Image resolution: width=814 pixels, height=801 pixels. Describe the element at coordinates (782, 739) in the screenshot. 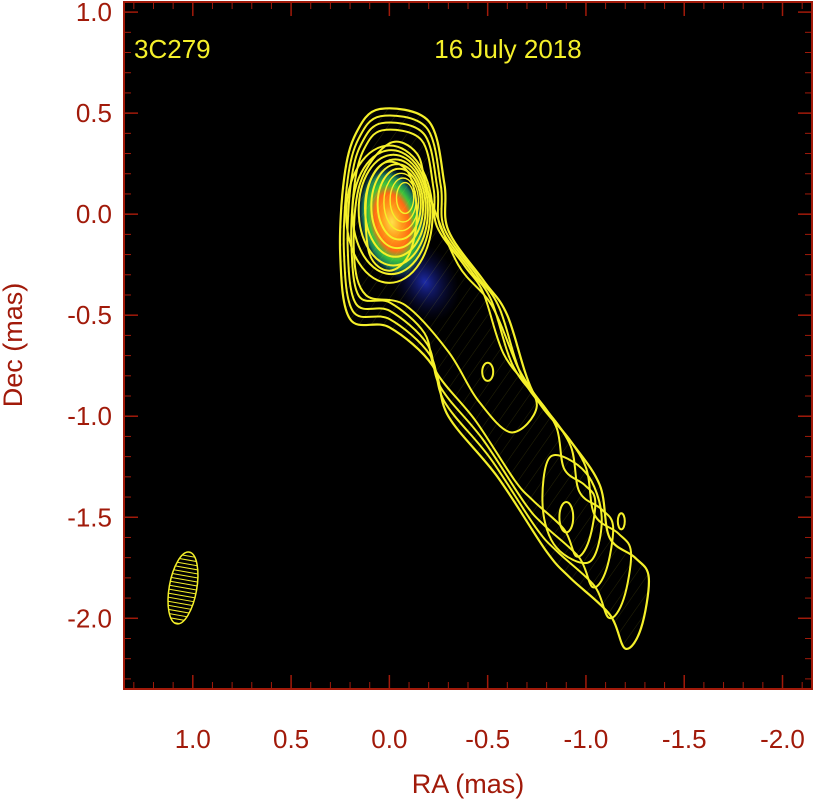

I see `x-tick-label: -2.0` at that location.